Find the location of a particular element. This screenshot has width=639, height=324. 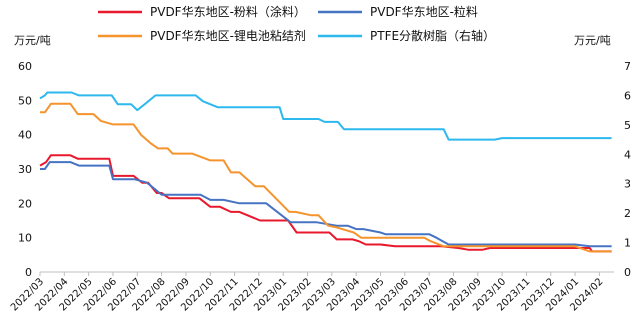

legend-label: PVDF华东地区-粉料（涂料） is located at coordinates (228, 11).